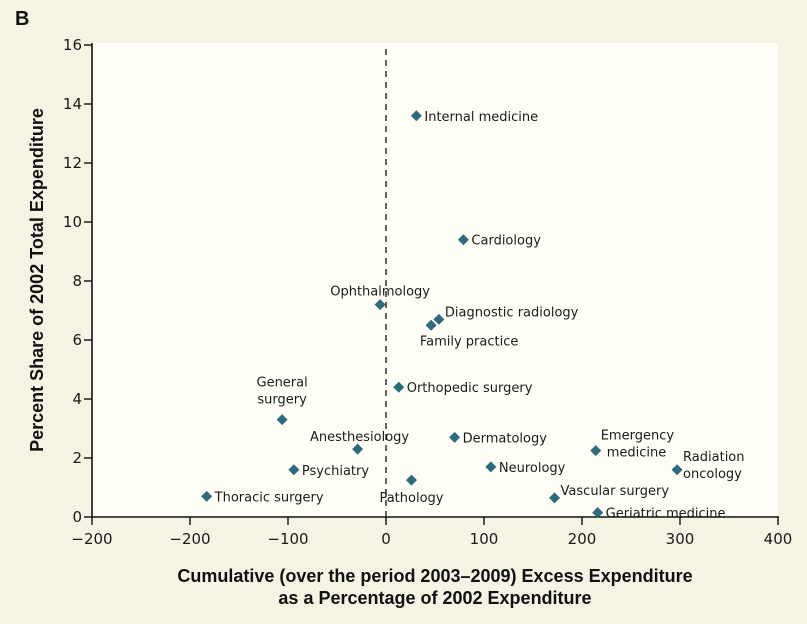 The width and height of the screenshot is (807, 624). What do you see at coordinates (439, 319) in the screenshot?
I see `point-diagnostic-radiology` at bounding box center [439, 319].